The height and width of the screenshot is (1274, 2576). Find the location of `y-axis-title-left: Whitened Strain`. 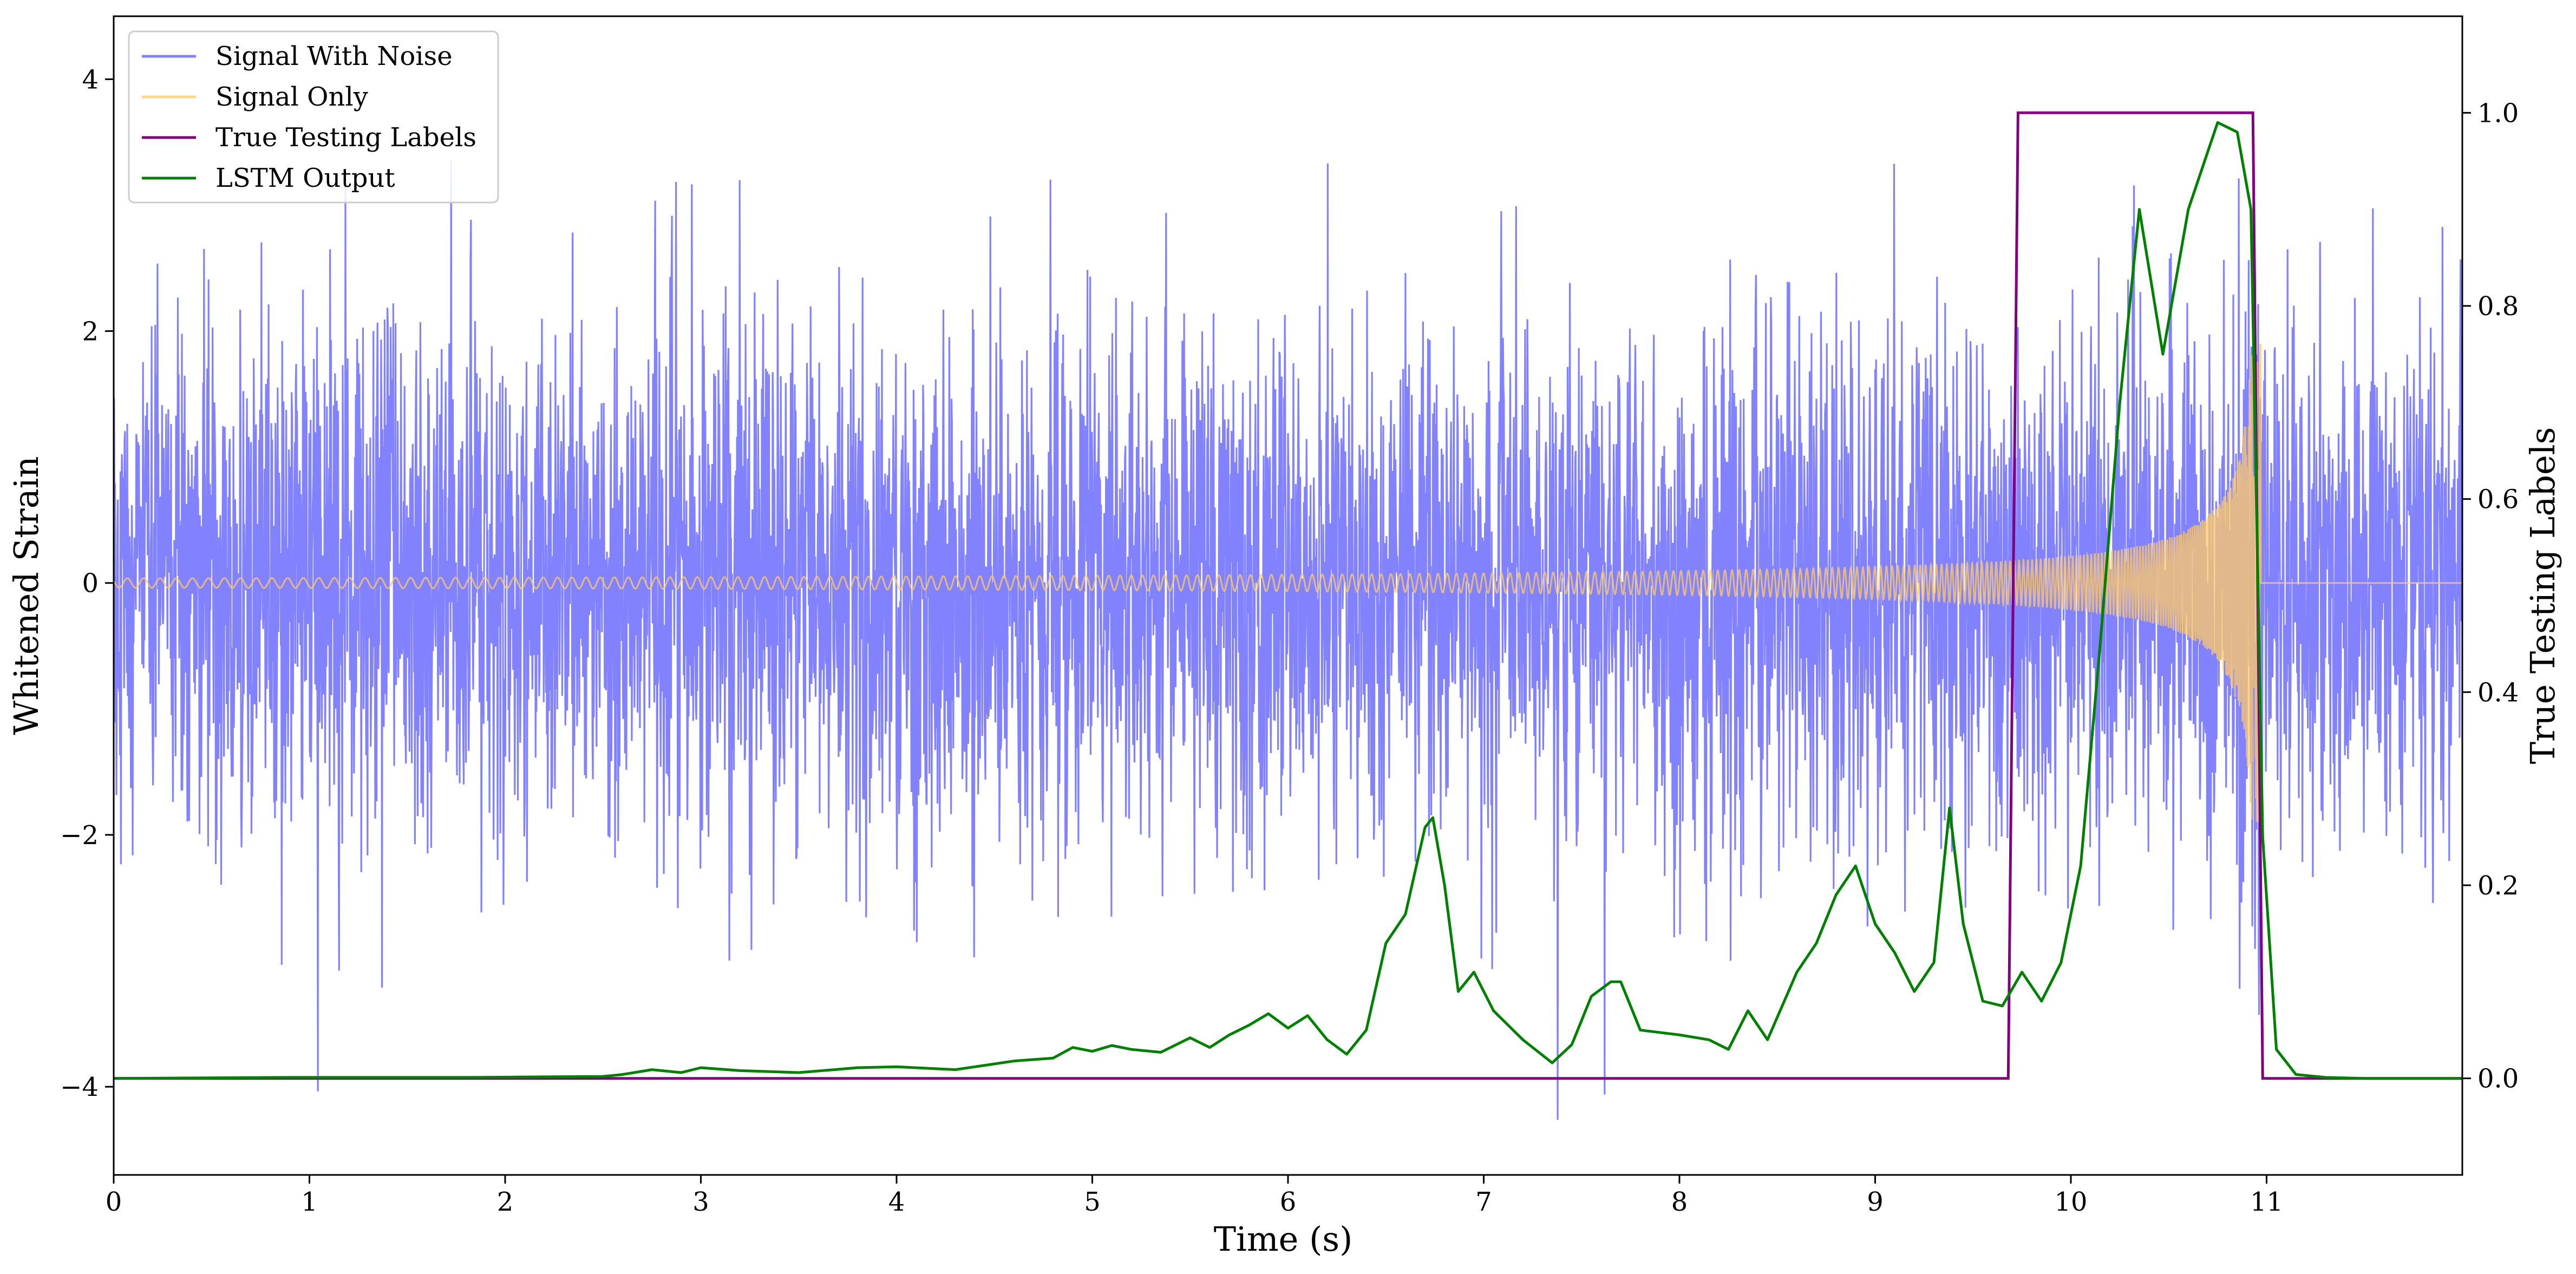

y-axis-title-left: Whitened Strain is located at coordinates (26, 595).